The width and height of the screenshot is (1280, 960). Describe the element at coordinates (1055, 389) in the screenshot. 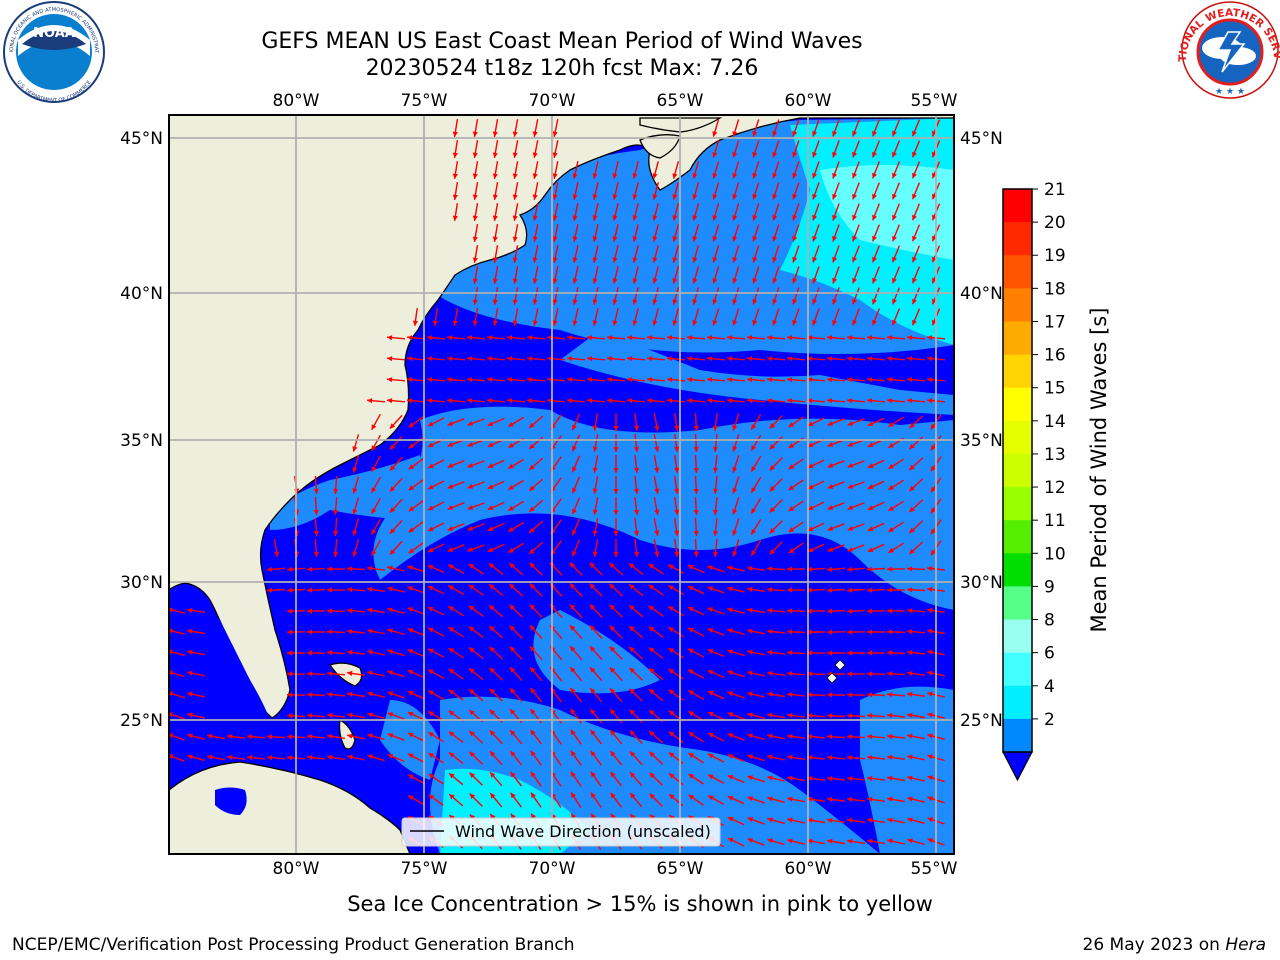

I see `colorbar-tick-label: 15` at that location.